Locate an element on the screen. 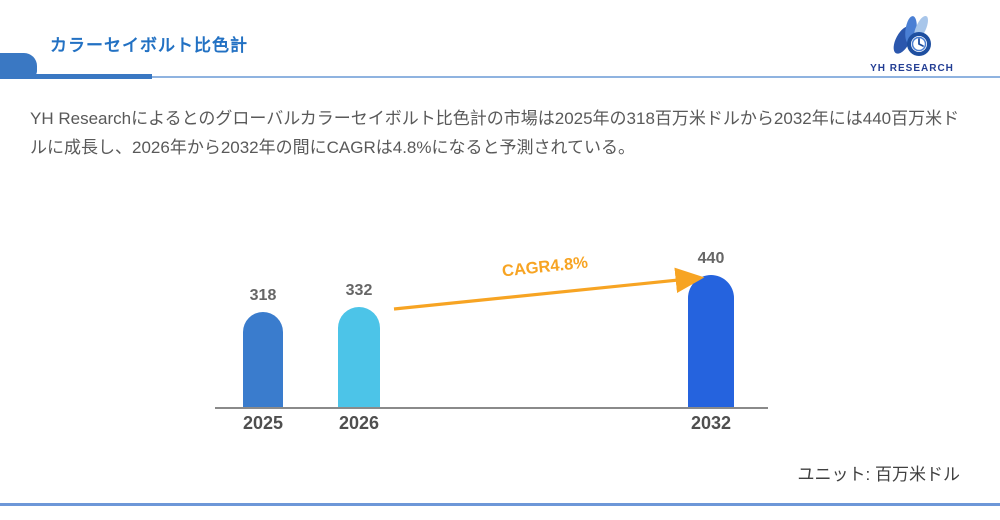  bar-2026 is located at coordinates (359, 357).